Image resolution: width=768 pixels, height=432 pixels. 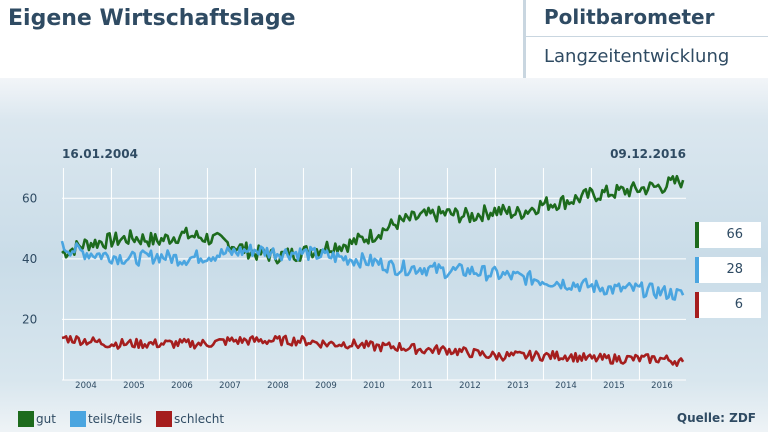 I want to click on x-tick-label: 2008, so click(x=278, y=386).